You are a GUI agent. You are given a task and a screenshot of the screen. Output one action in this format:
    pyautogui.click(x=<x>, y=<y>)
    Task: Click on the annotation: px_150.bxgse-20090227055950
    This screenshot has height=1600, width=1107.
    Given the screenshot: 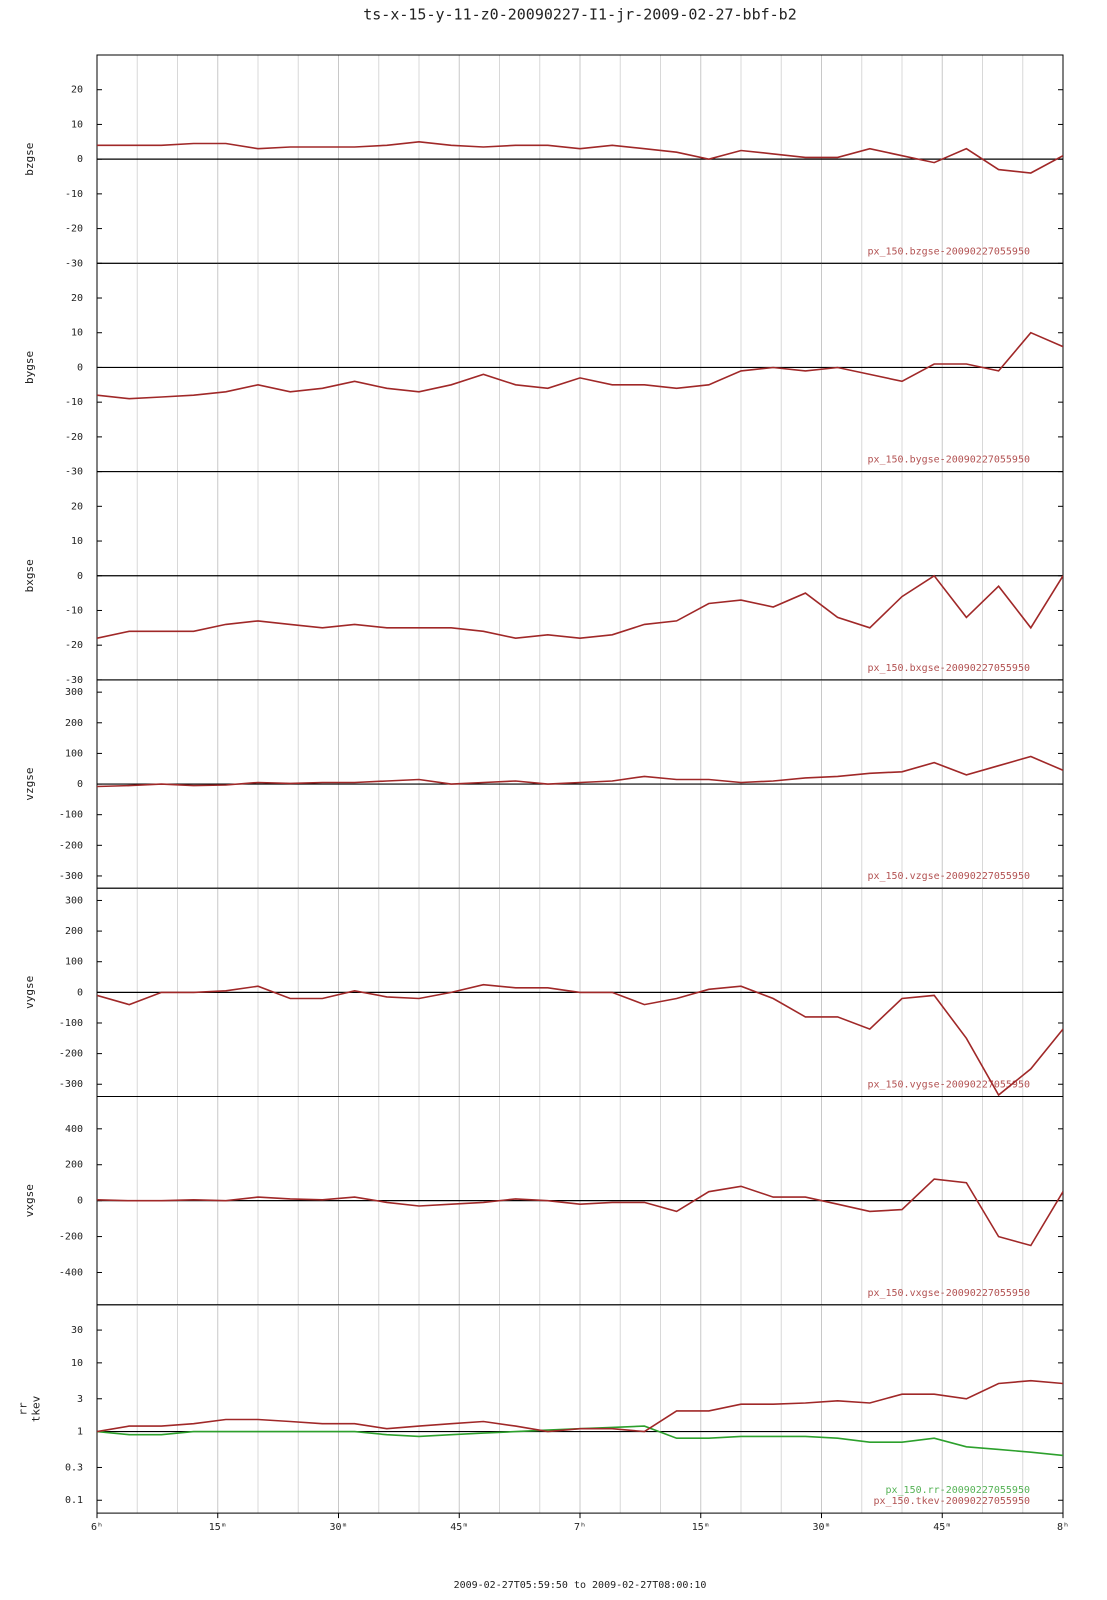 What is the action you would take?
    pyautogui.click(x=948, y=668)
    